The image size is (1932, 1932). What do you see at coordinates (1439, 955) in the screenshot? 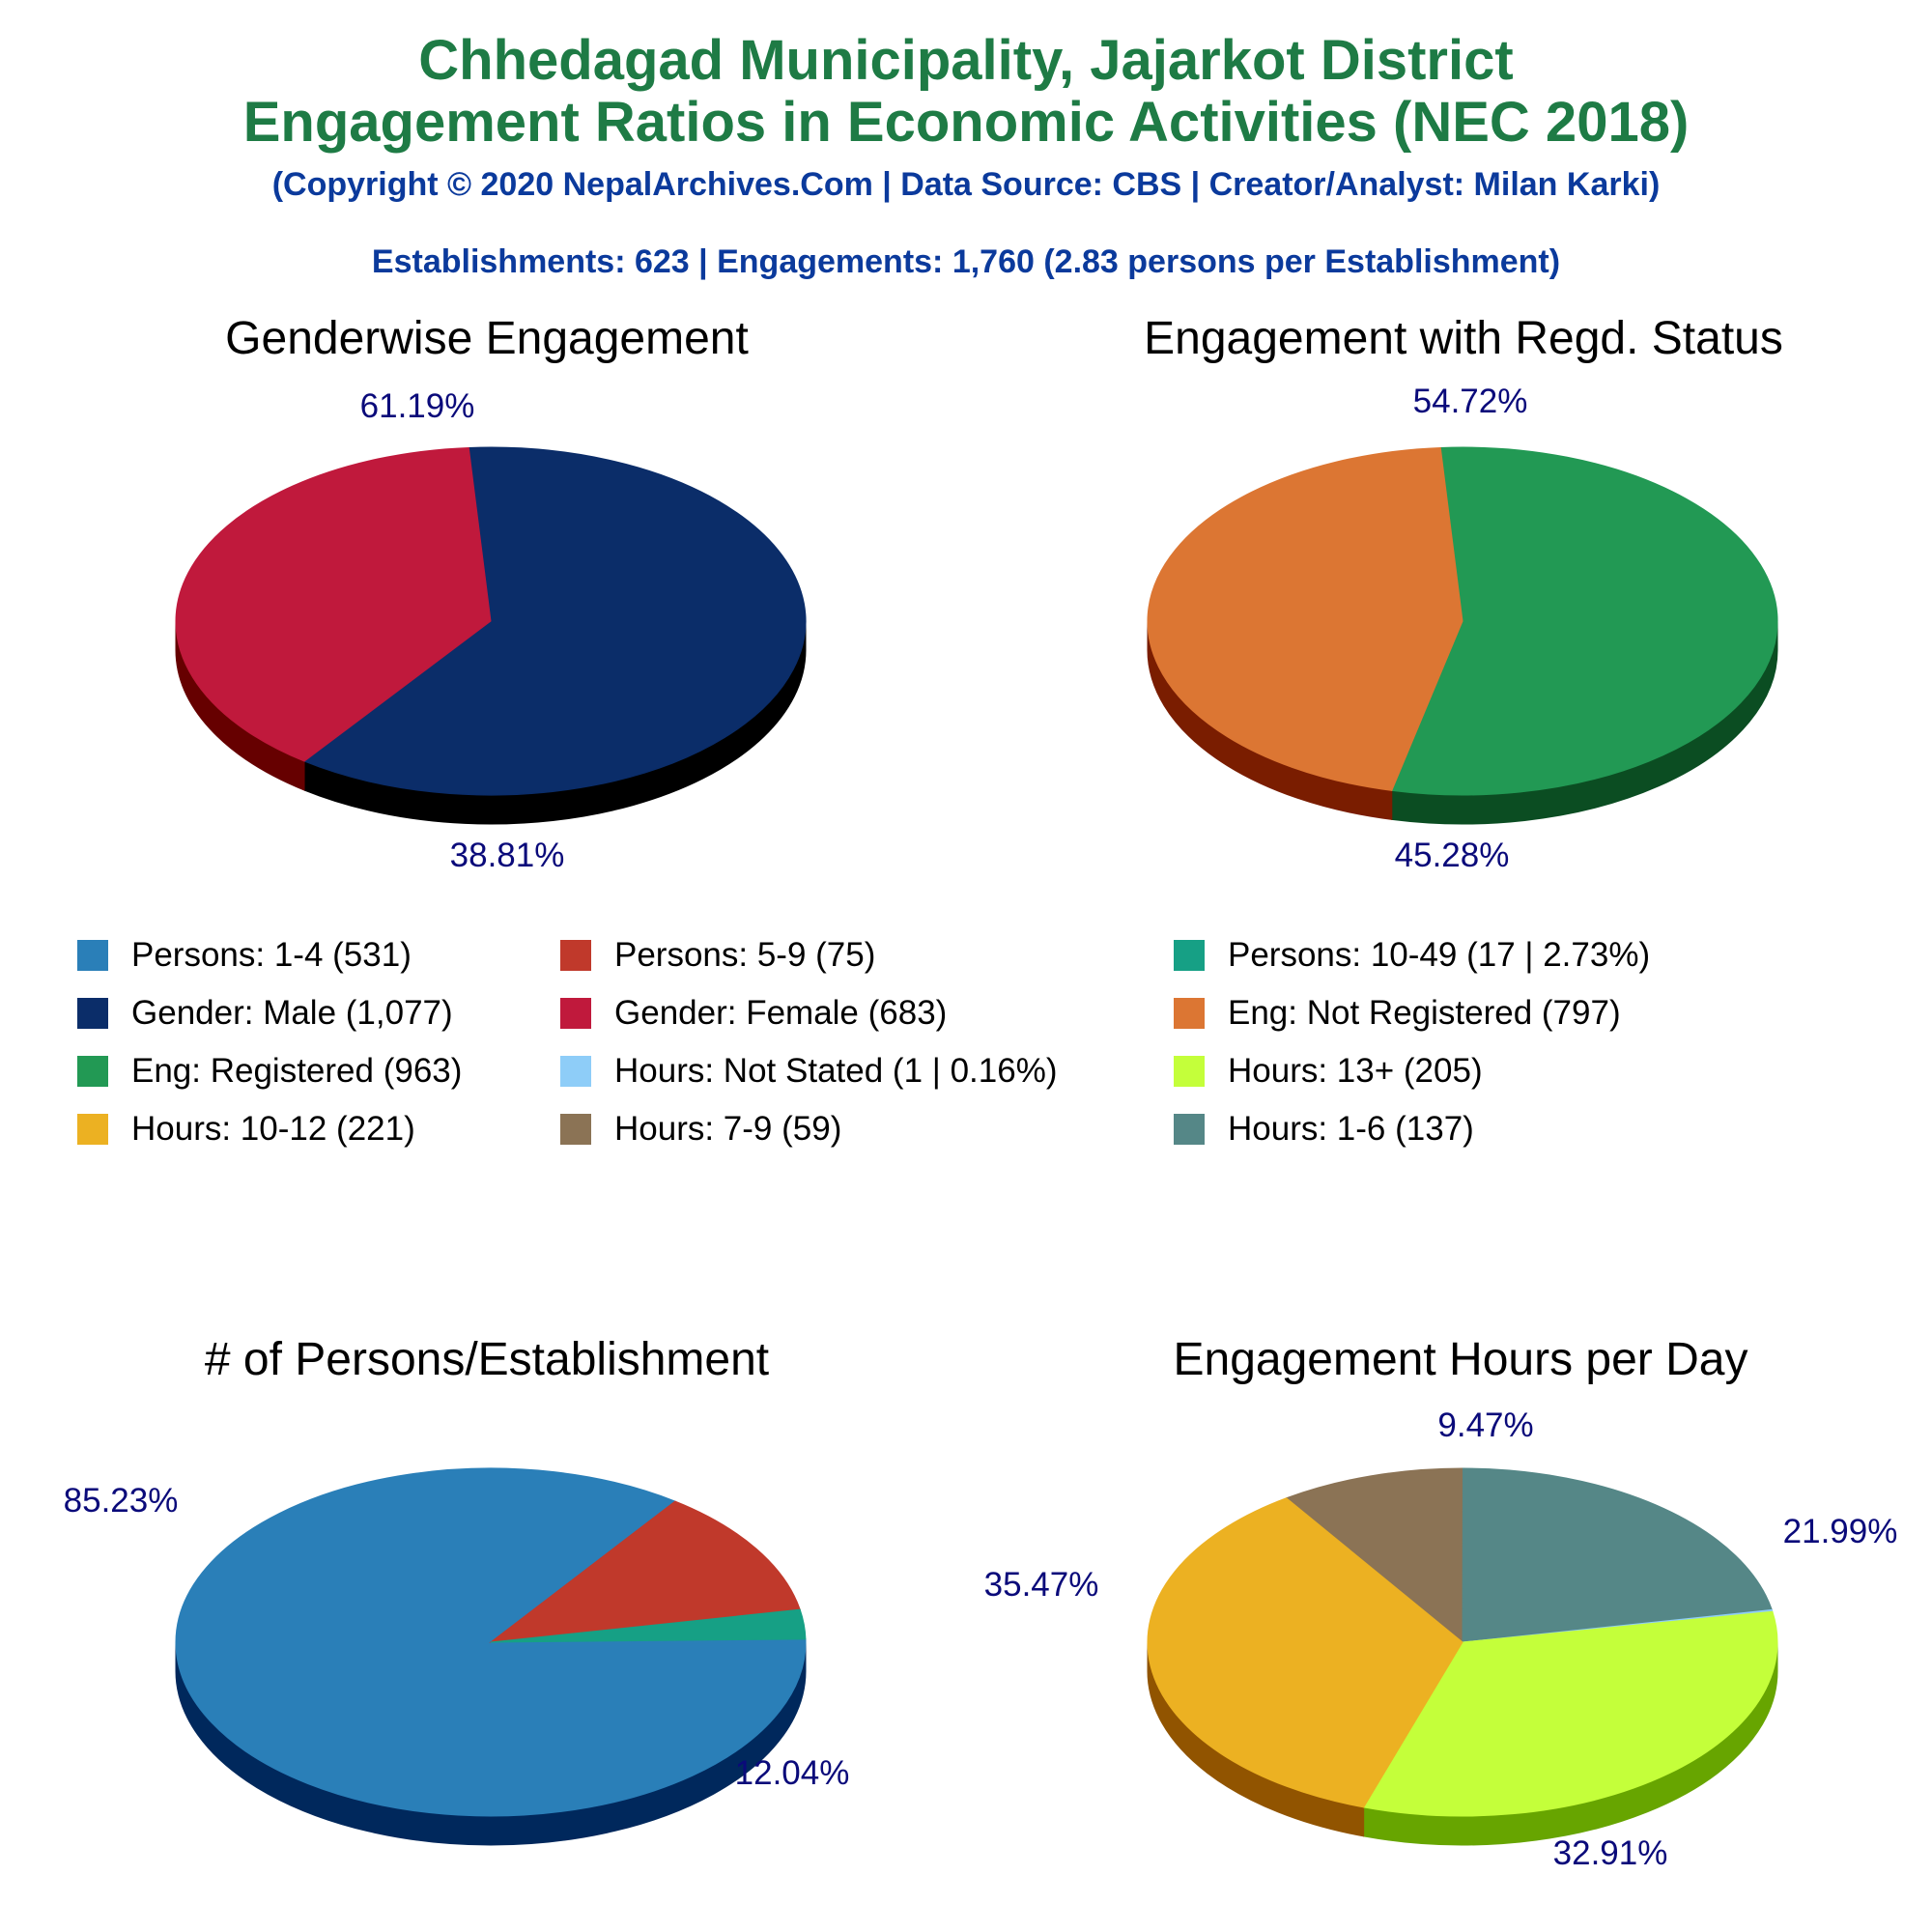
I see `legend-label: Persons: 10-49 (17 | 2.73%)` at bounding box center [1439, 955].